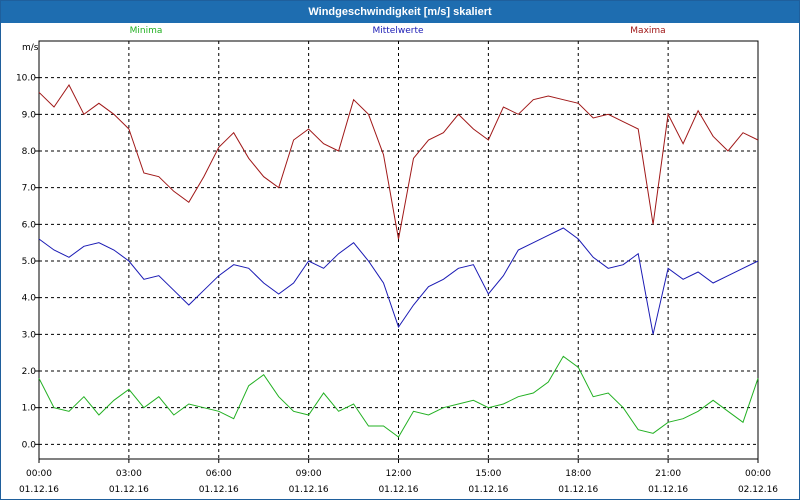  Describe the element at coordinates (29, 445) in the screenshot. I see `y-tick-label: 0.0` at that location.